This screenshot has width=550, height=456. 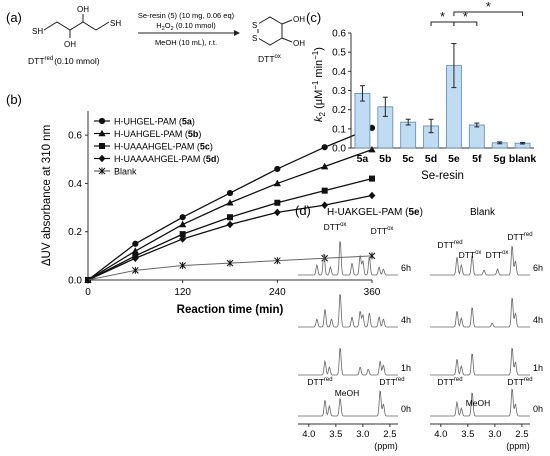 I want to click on y-axis-title: ΔUV absorbance at 310 nm, so click(x=47, y=195).